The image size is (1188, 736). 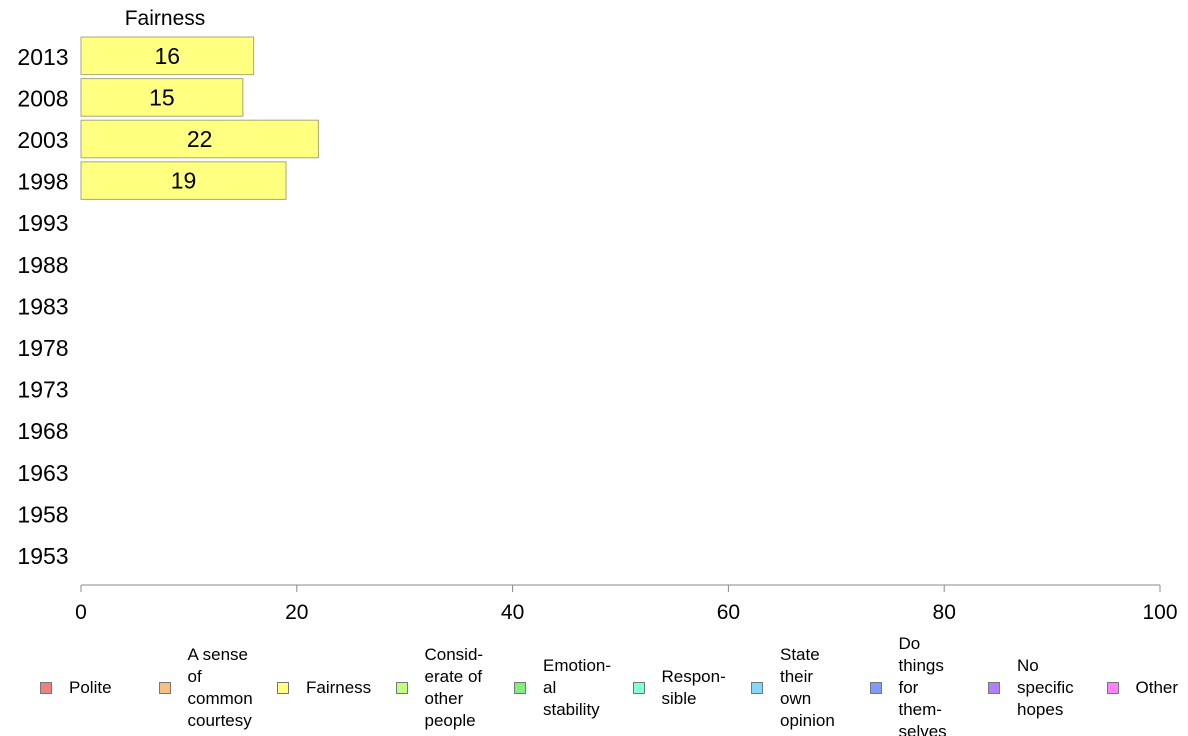 What do you see at coordinates (42, 431) in the screenshot?
I see `year-label-1968: 1968` at bounding box center [42, 431].